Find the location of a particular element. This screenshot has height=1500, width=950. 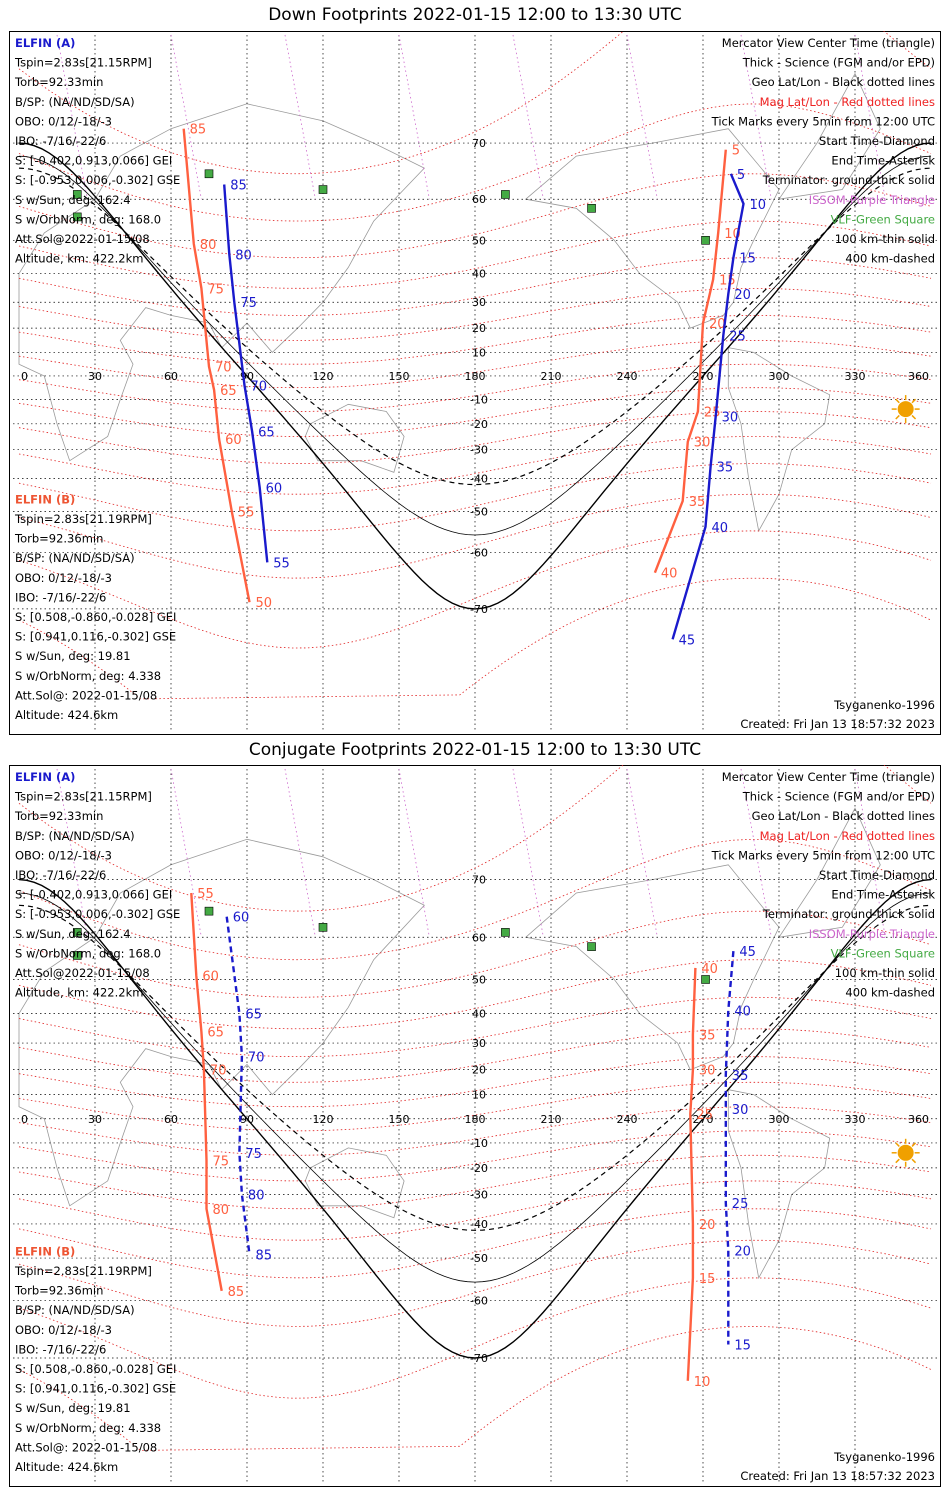

elfin-b-param: S: [0.941,0.116,-0.302] GSE is located at coordinates (95, 1389).